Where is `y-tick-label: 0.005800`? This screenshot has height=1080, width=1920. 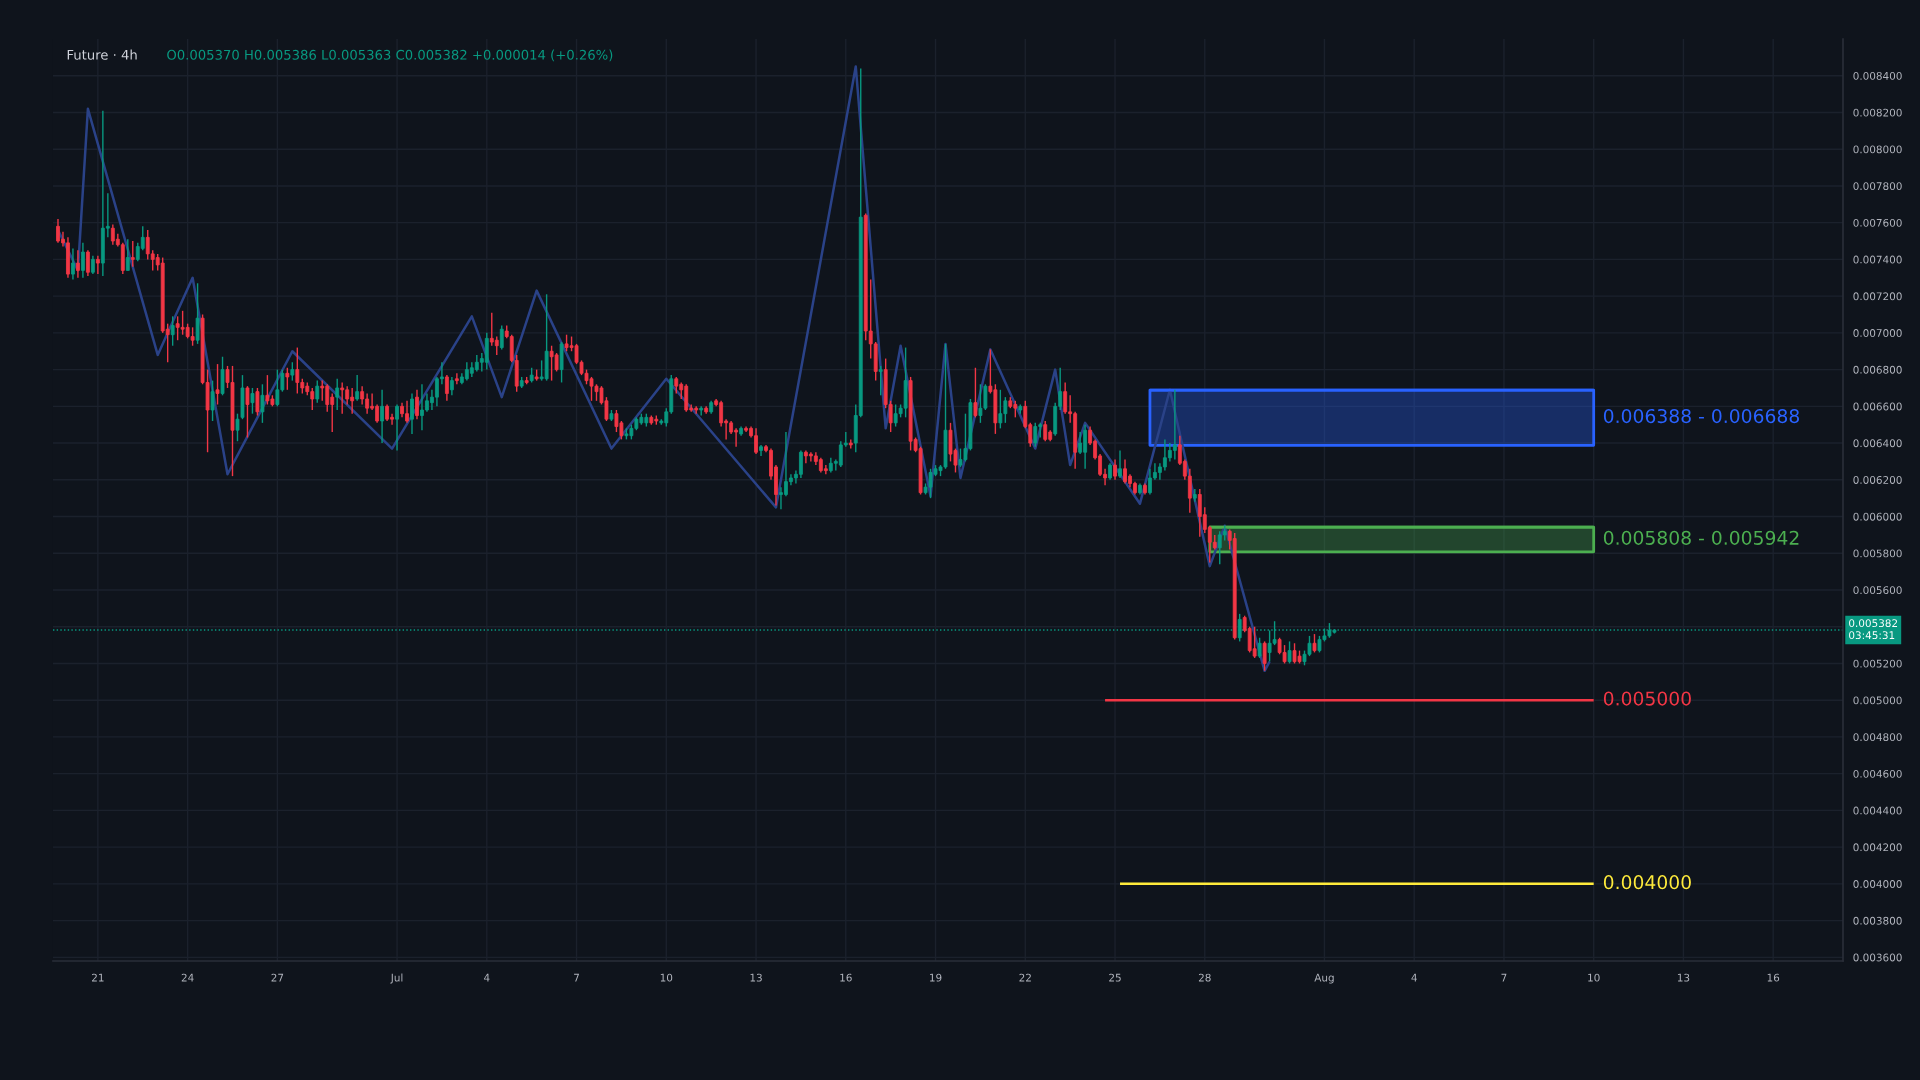
y-tick-label: 0.005800 is located at coordinates (1877, 553).